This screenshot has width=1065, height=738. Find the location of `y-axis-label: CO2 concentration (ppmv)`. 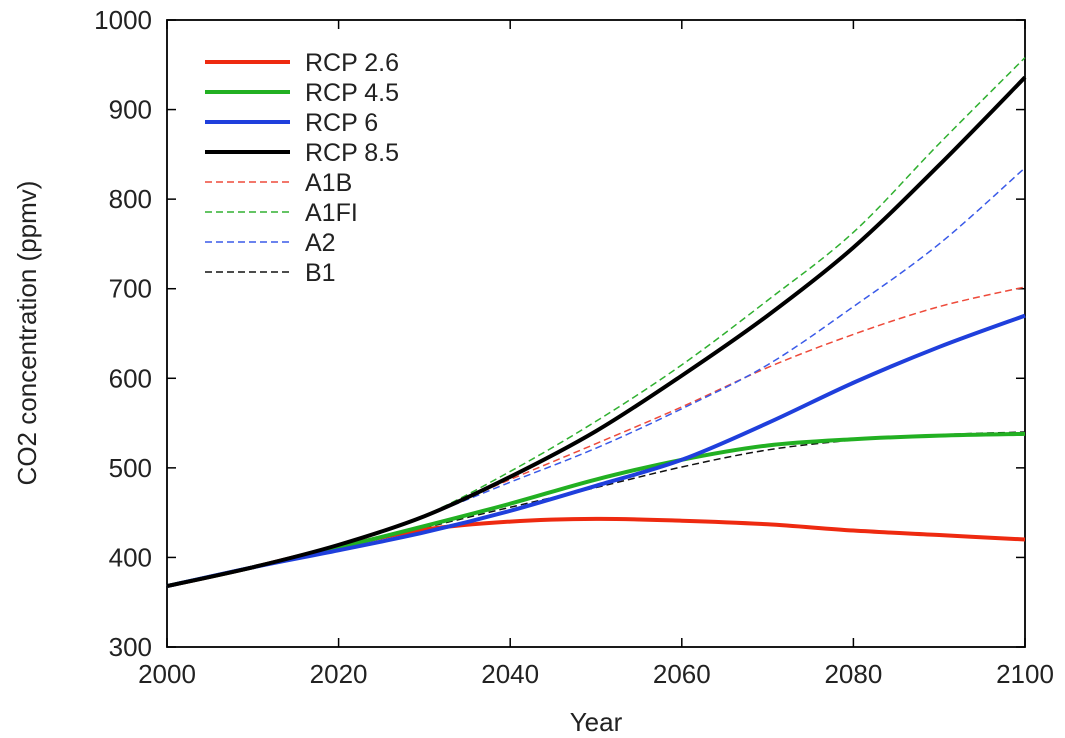

y-axis-label: CO2 concentration (ppmv) is located at coordinates (27, 333).